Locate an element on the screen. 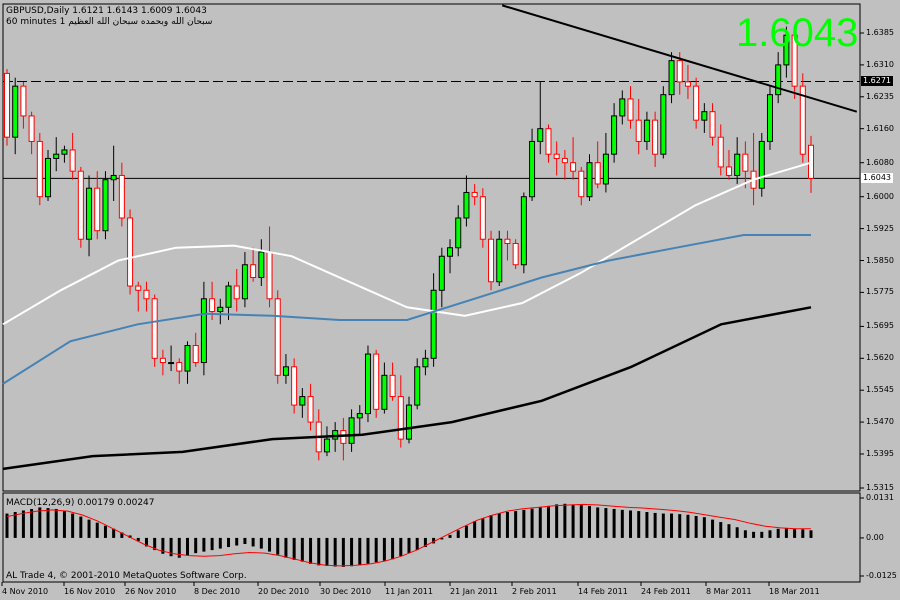  time-tick-label: 14 Feb 2011 is located at coordinates (603, 591).